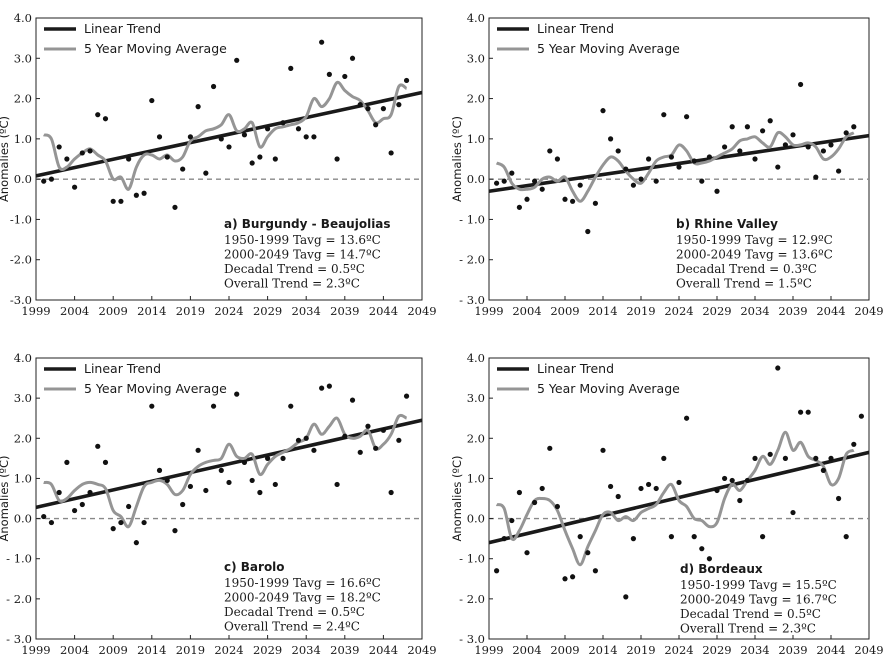  Describe the element at coordinates (292, 284) in the screenshot. I see `annotation-line: Overall Trend = 2.3ºC` at that location.